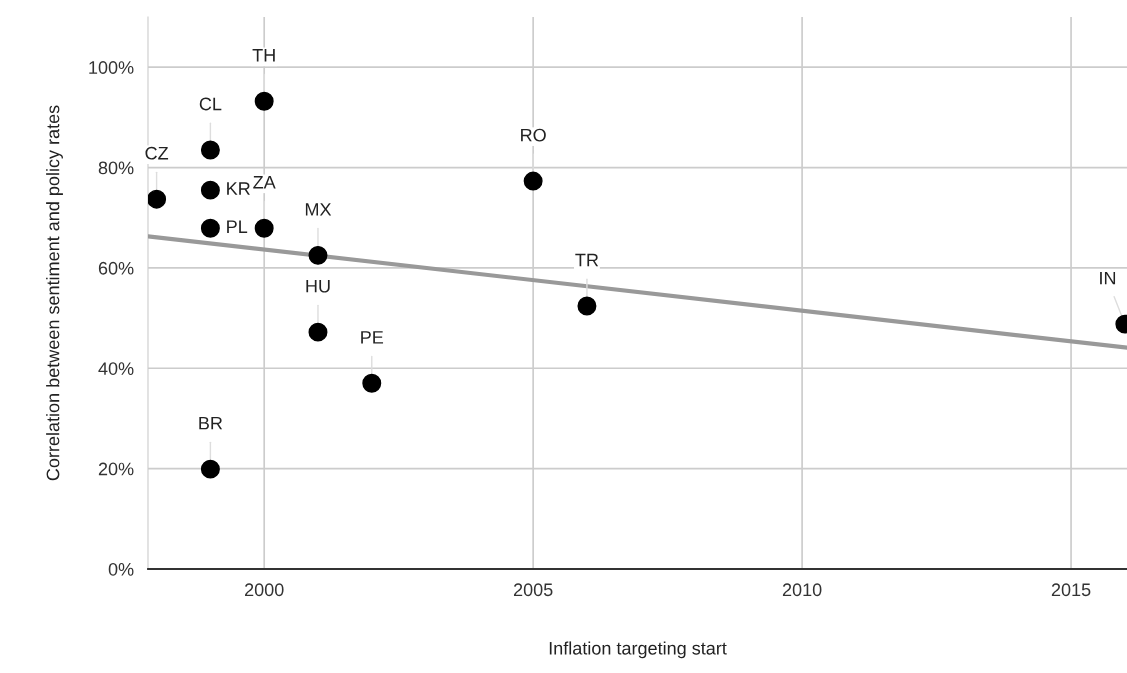 This screenshot has width=1127, height=673. What do you see at coordinates (121, 569) in the screenshot?
I see `y-tick-label: 0%` at bounding box center [121, 569].